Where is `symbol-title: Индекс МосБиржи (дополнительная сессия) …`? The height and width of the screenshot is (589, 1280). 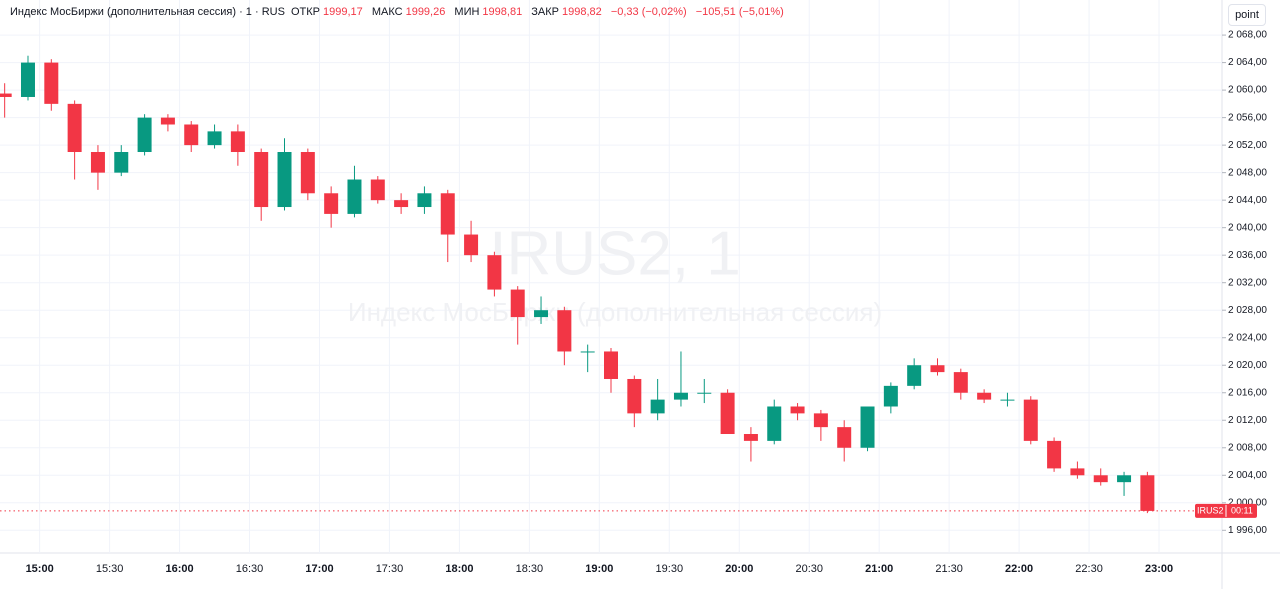
symbol-title: Индекс МосБиржи (дополнительная сессия) … is located at coordinates (147, 12).